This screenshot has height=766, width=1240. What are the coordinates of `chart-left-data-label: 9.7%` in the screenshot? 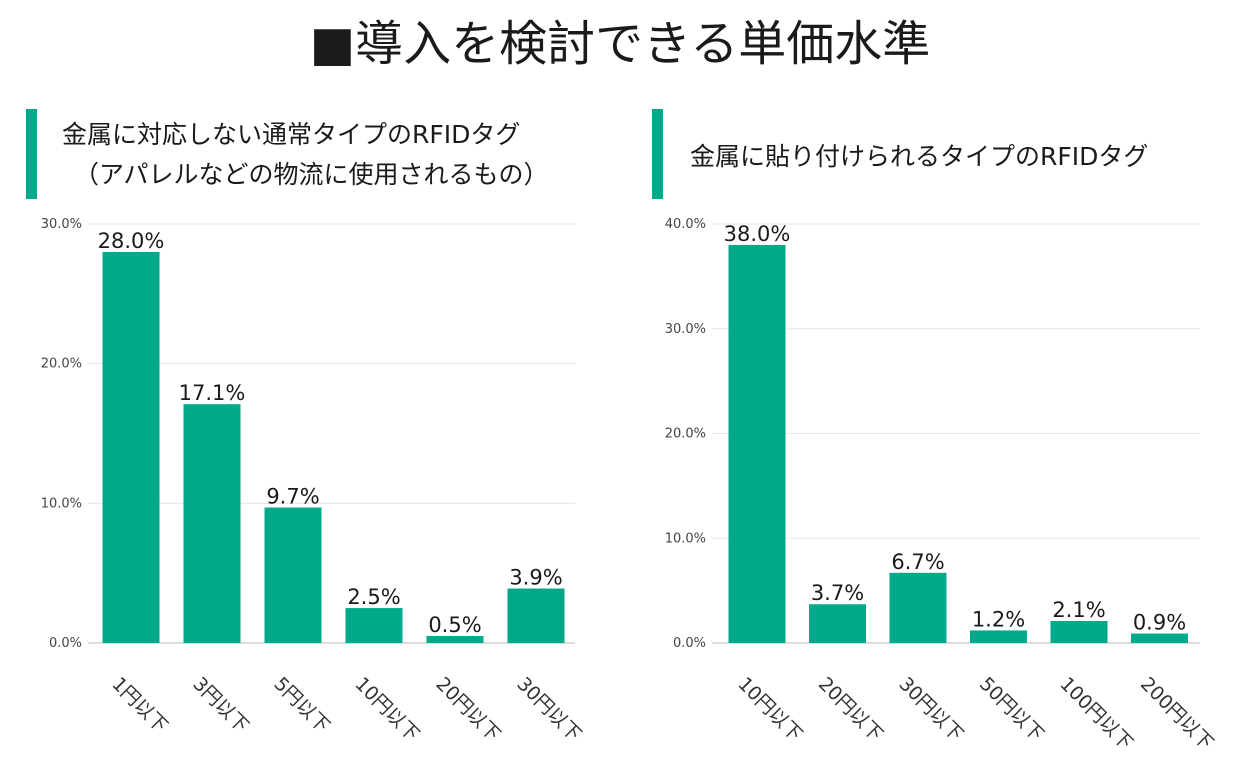 It's located at (292, 497).